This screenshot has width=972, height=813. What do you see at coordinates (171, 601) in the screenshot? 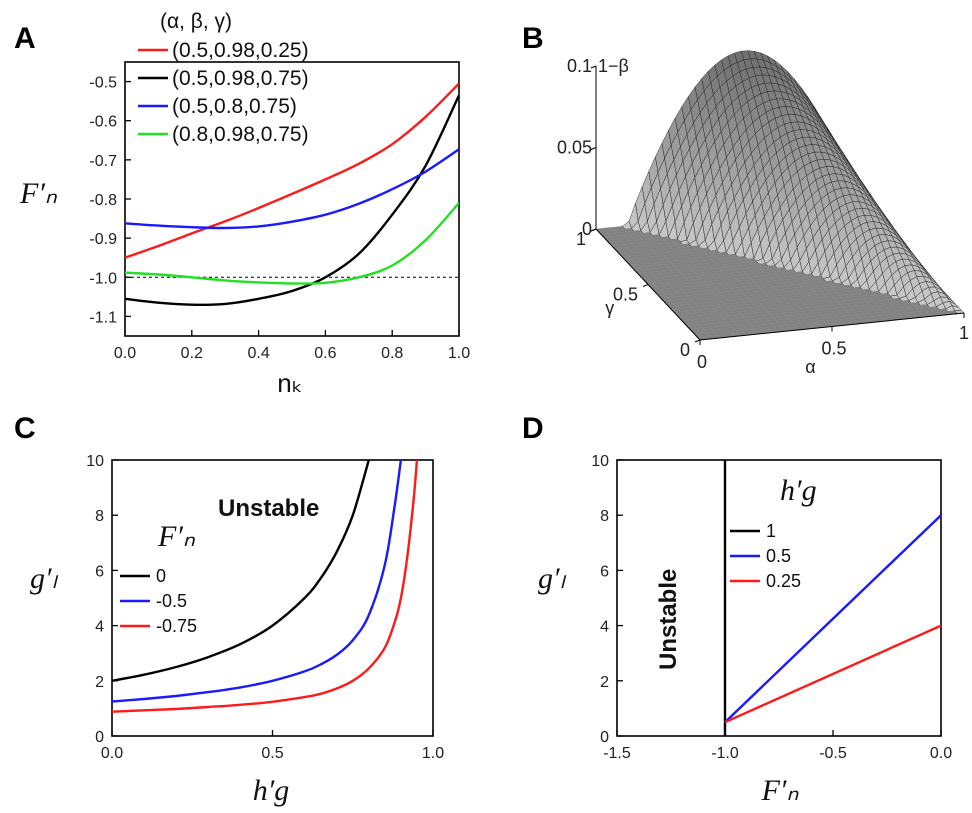
I see `panel-c-legend-label: -0.5` at bounding box center [171, 601].